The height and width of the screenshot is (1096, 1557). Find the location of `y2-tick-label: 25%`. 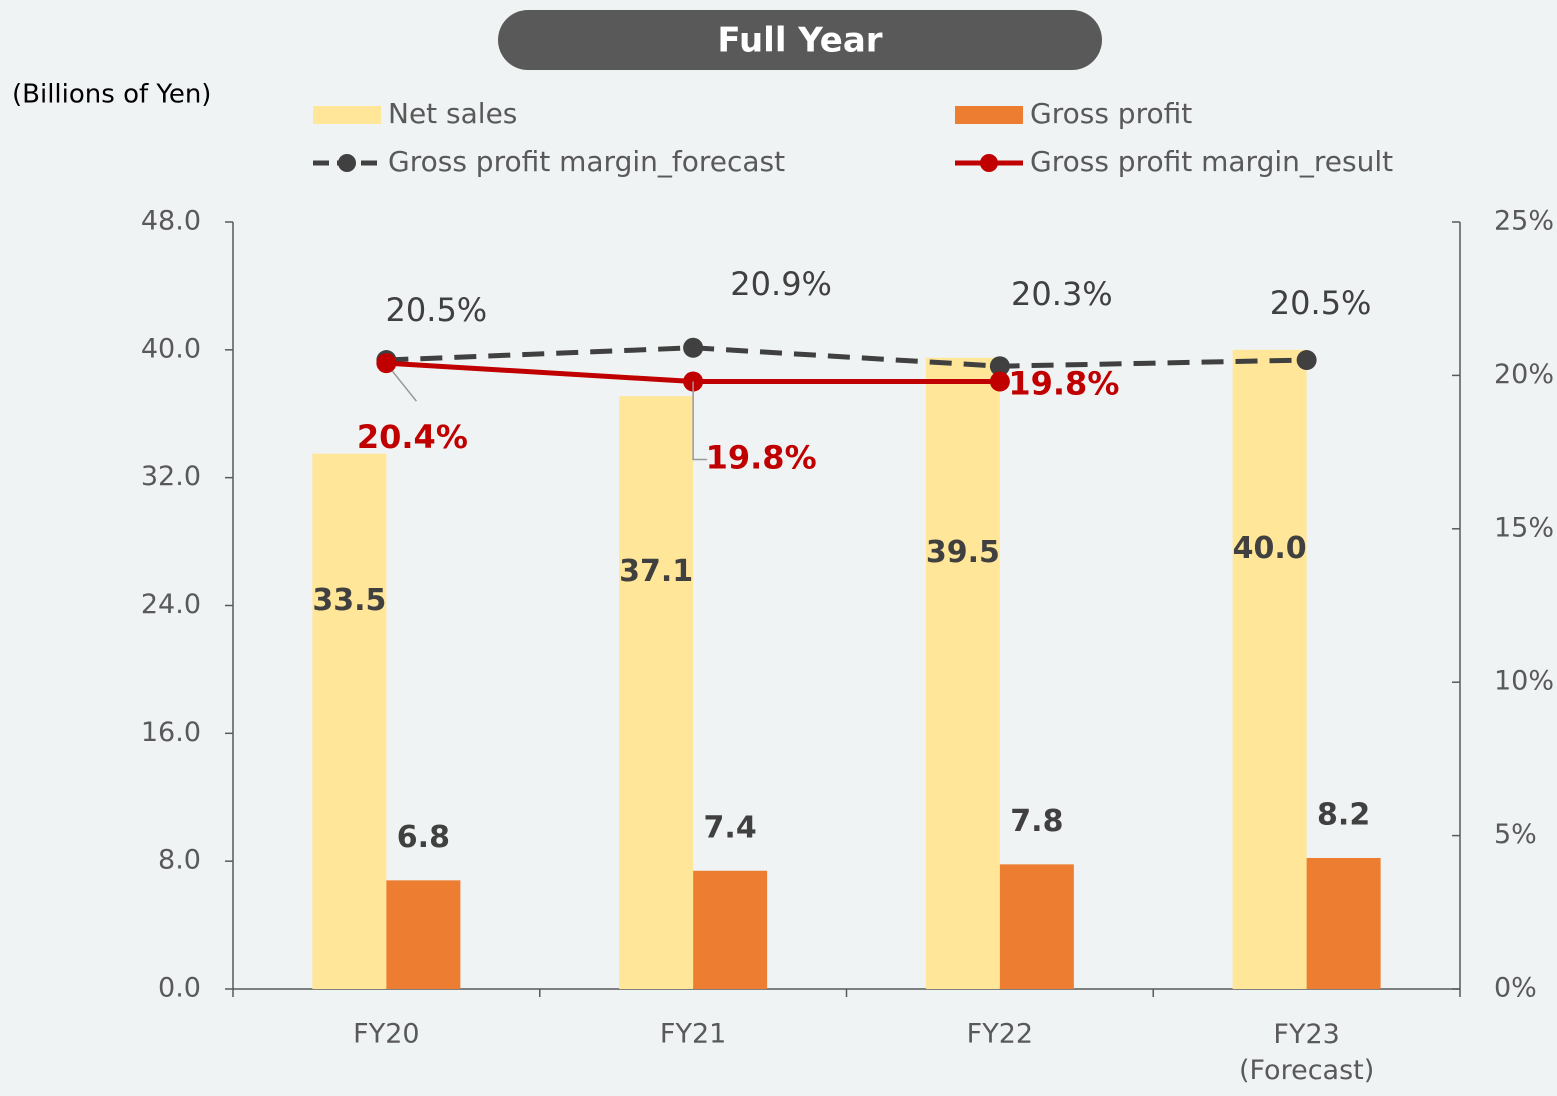

y2-tick-label: 25% is located at coordinates (1524, 221).